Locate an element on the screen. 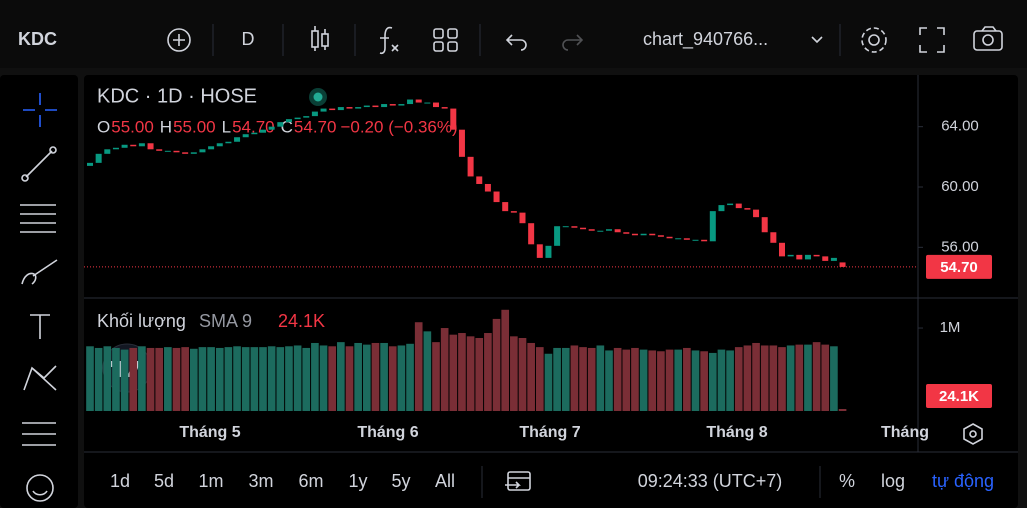 This screenshot has height=508, width=1027. time-label: Tháng 7 is located at coordinates (549, 432).